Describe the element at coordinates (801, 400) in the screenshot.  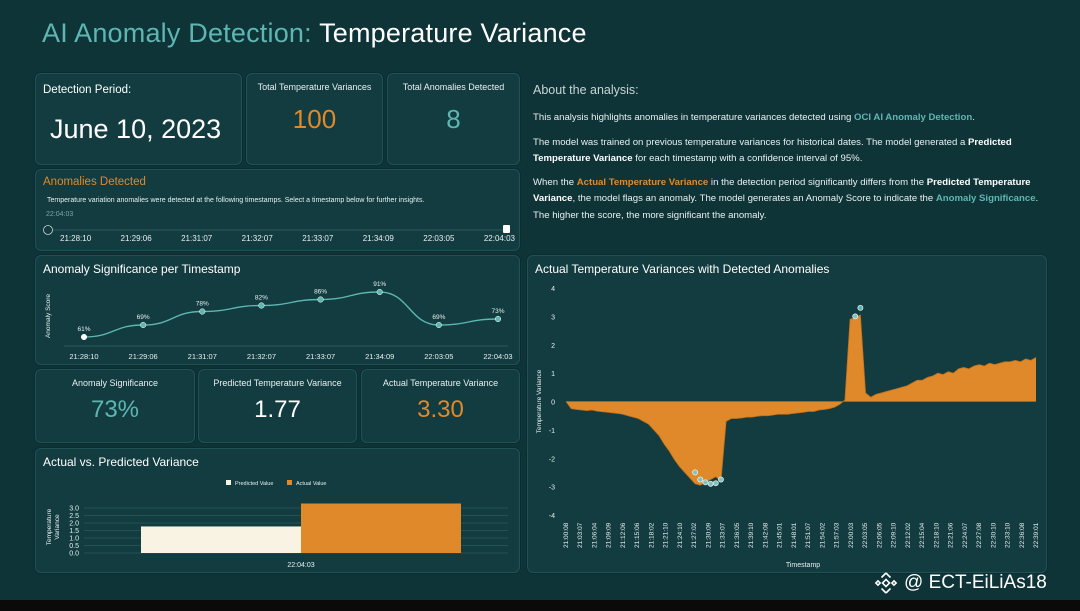
I see `actual-variance-line` at that location.